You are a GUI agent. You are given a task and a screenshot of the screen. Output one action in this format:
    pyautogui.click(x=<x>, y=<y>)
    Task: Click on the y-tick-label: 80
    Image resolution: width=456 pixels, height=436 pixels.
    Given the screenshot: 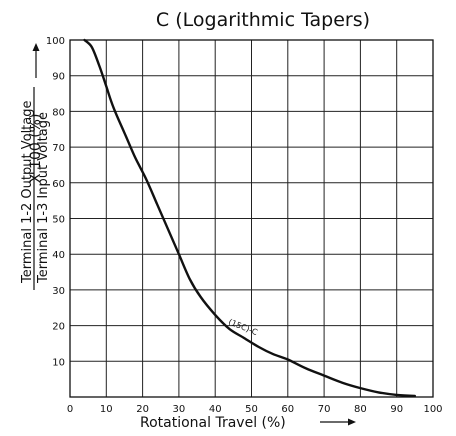 What is the action you would take?
    pyautogui.click(x=58, y=112)
    